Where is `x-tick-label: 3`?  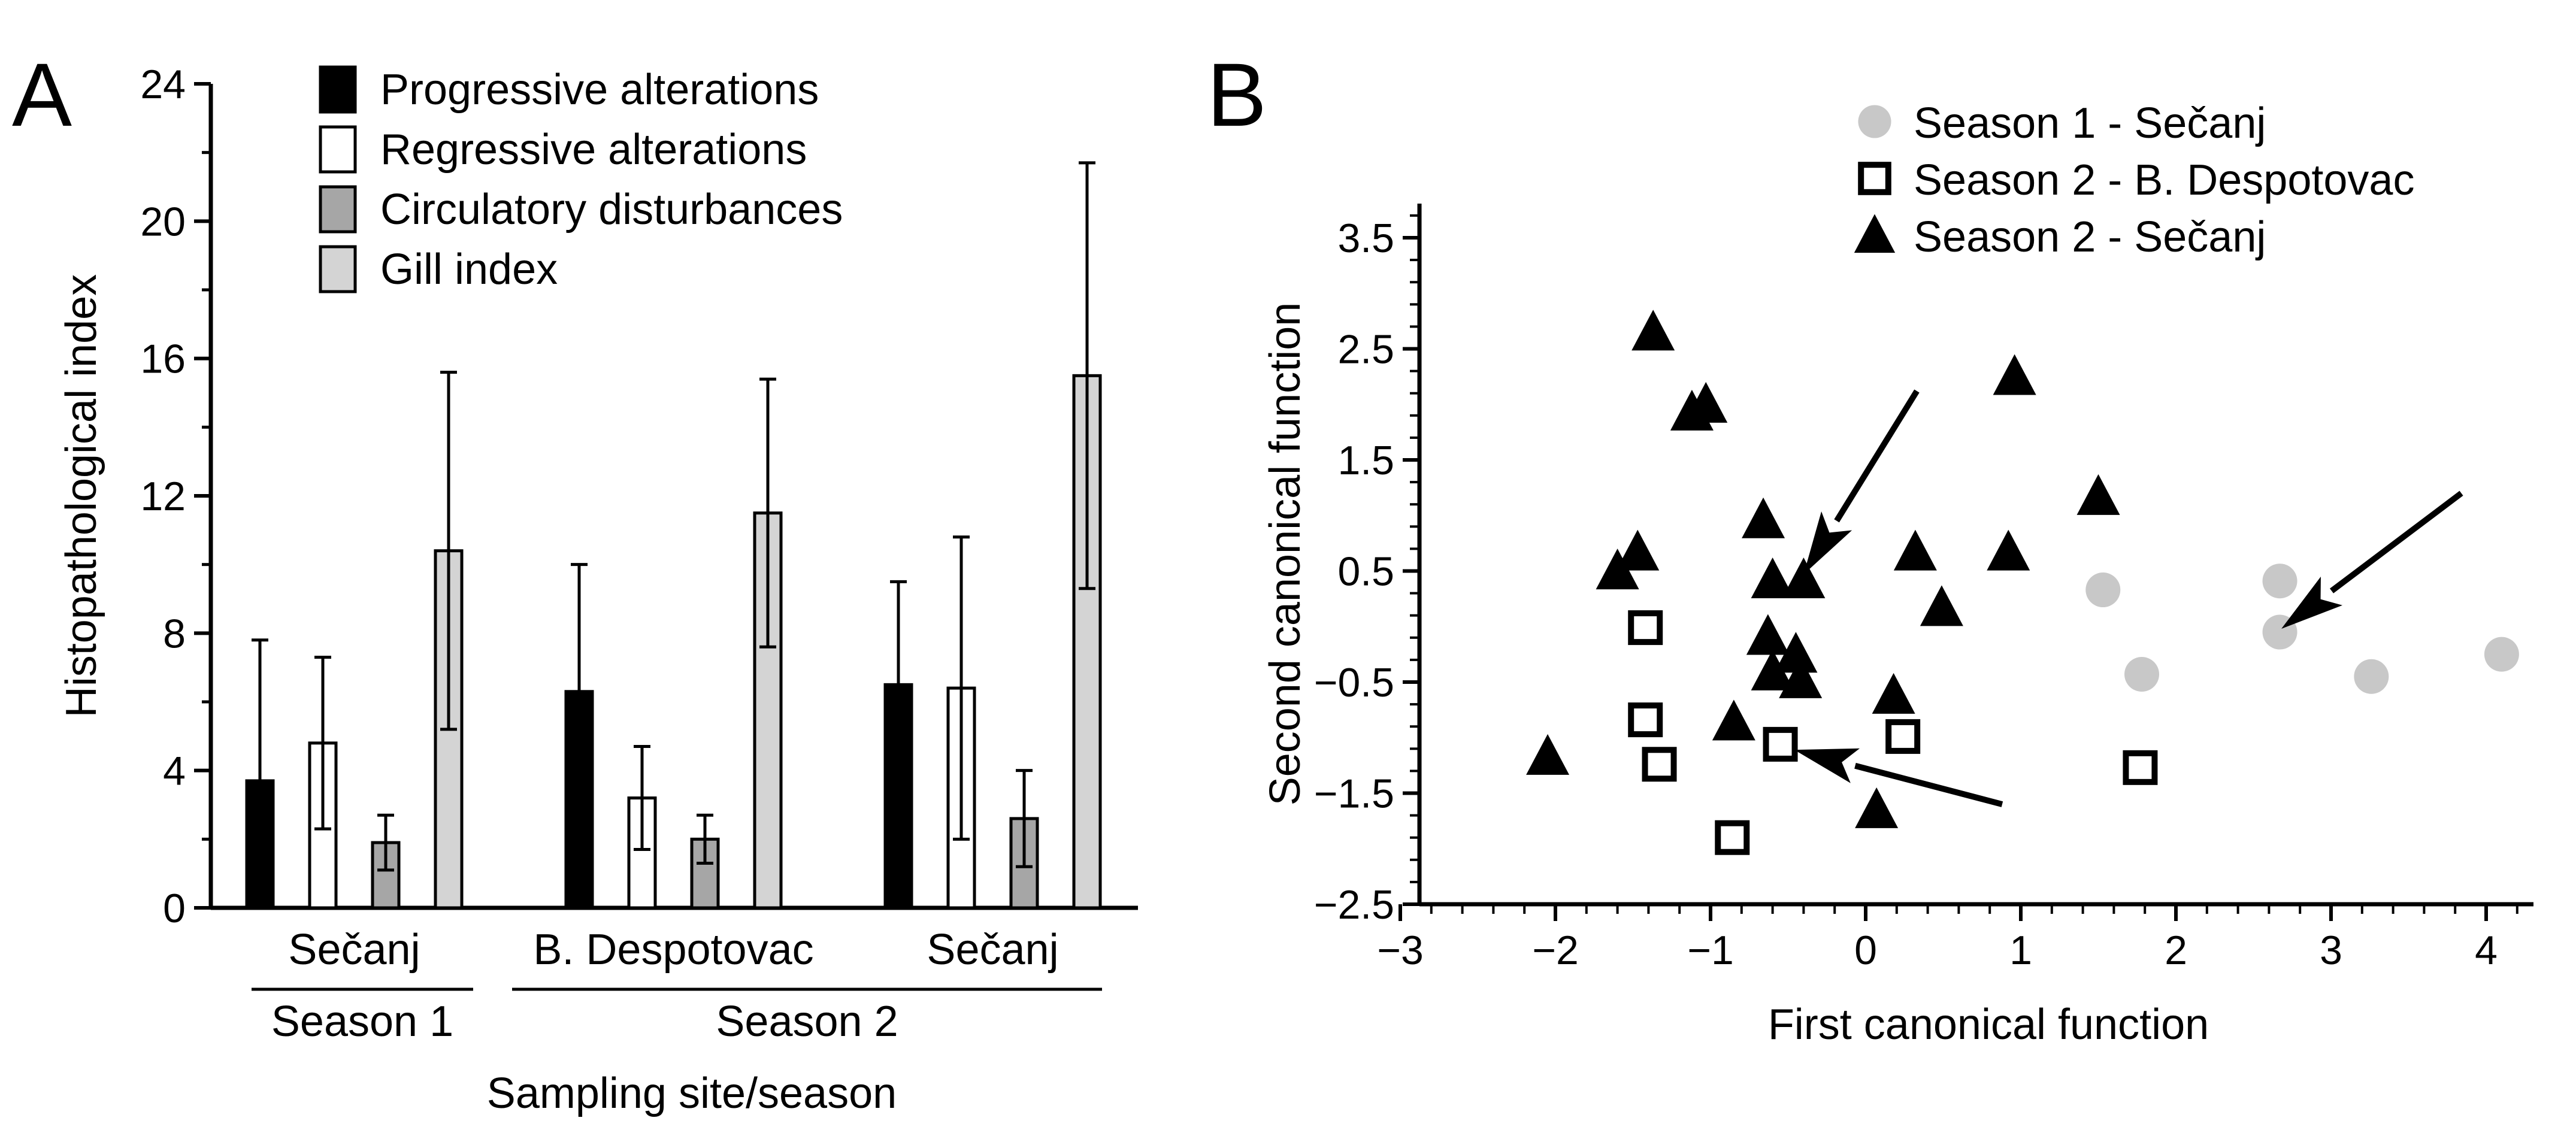
x-tick-label: 3 is located at coordinates (2331, 950).